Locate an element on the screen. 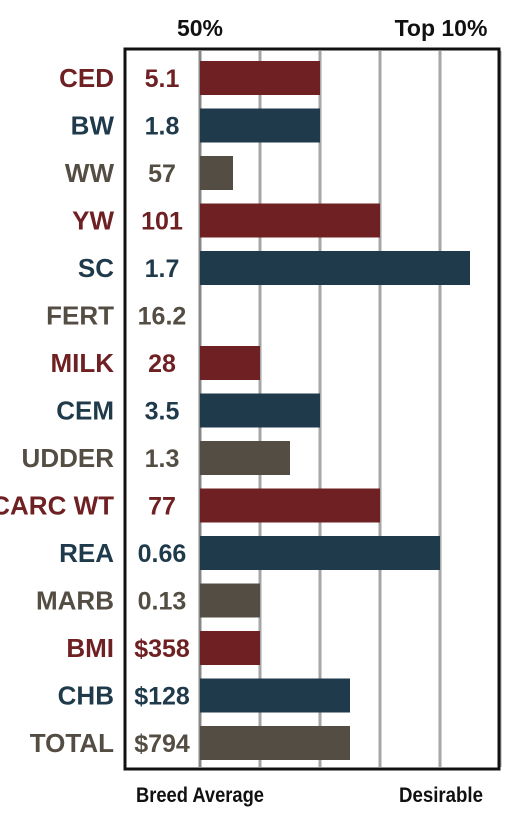 This screenshot has width=511, height=818. value-label: 57 is located at coordinates (162, 174).